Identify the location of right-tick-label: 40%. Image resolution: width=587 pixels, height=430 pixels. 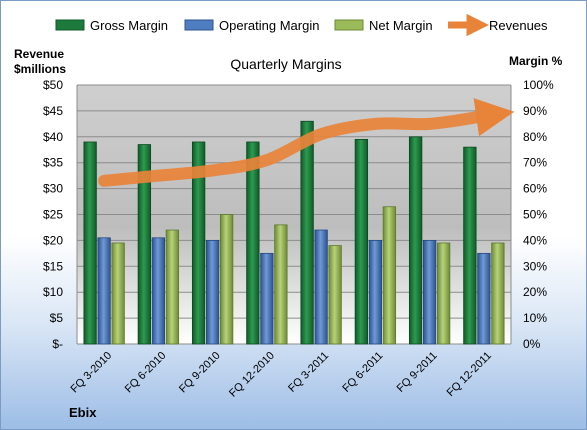
(535, 240).